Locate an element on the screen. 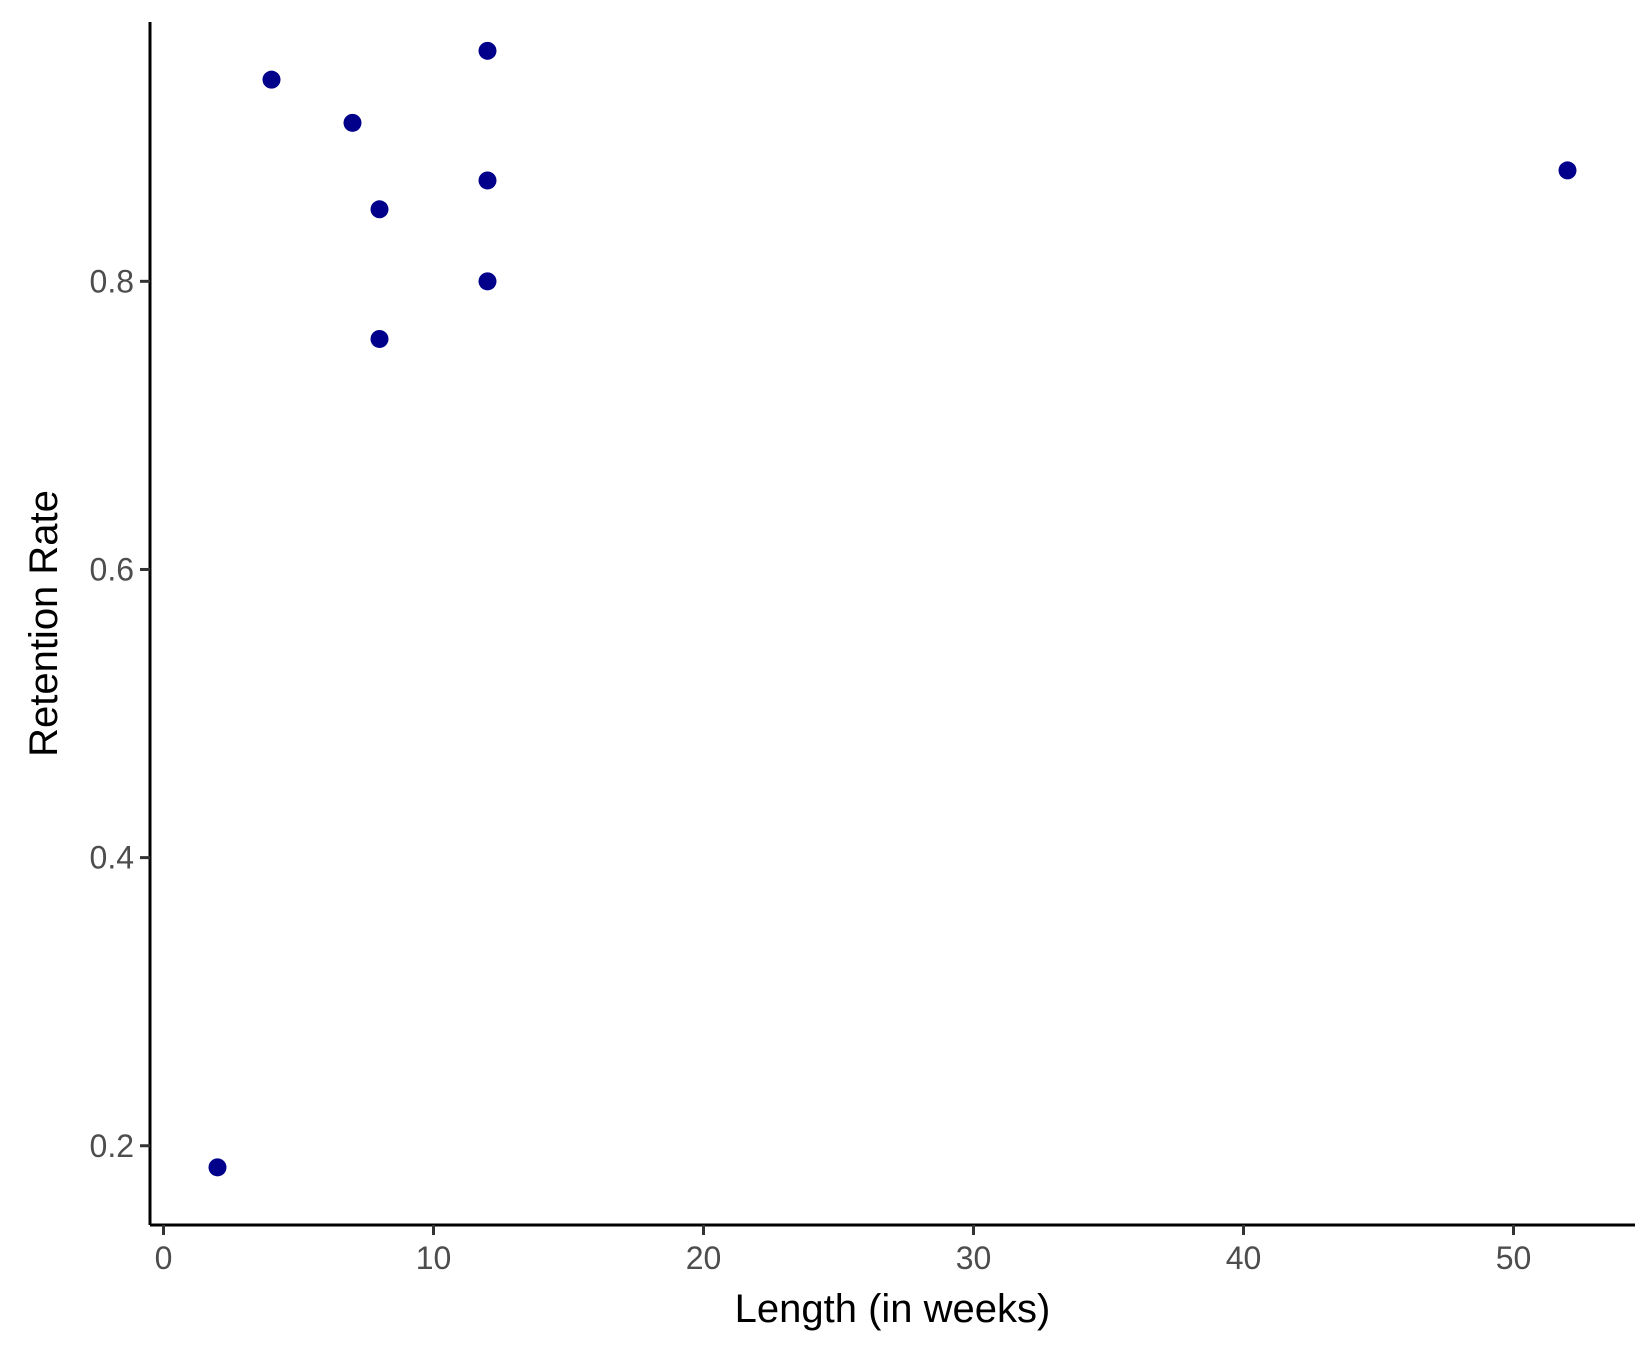 The height and width of the screenshot is (1350, 1650). y-axis-ticks: 0.2 0.4 0.6 0.8 is located at coordinates (120, 713).